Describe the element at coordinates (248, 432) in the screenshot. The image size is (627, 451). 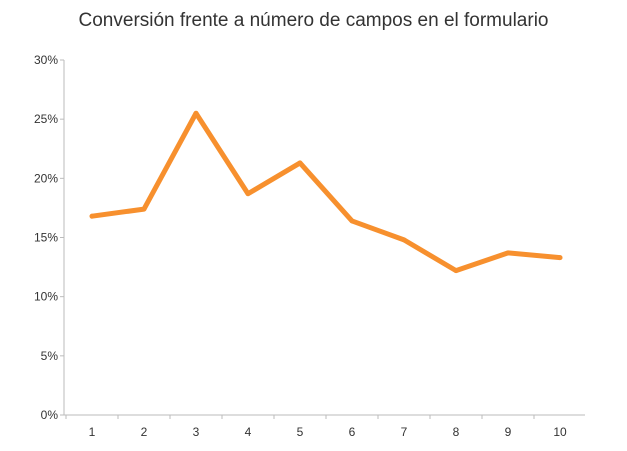
I see `x-tick-label: 4` at that location.